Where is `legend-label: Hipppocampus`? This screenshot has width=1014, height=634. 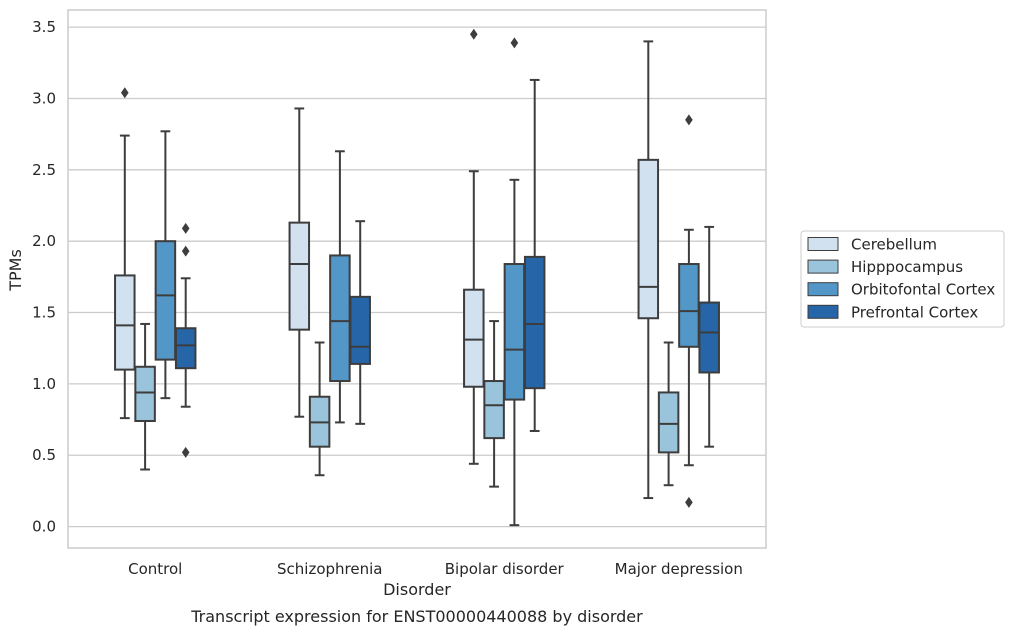 legend-label: Hipppocampus is located at coordinates (907, 267).